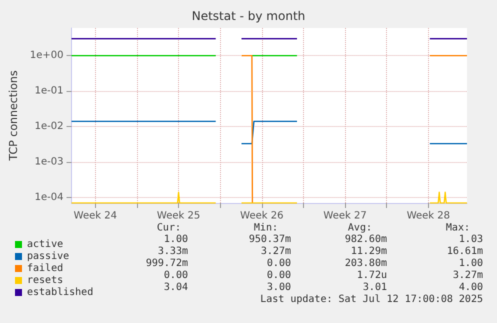 This screenshot has width=497, height=323. What do you see at coordinates (176, 287) in the screenshot?
I see `text: 3.04` at bounding box center [176, 287].